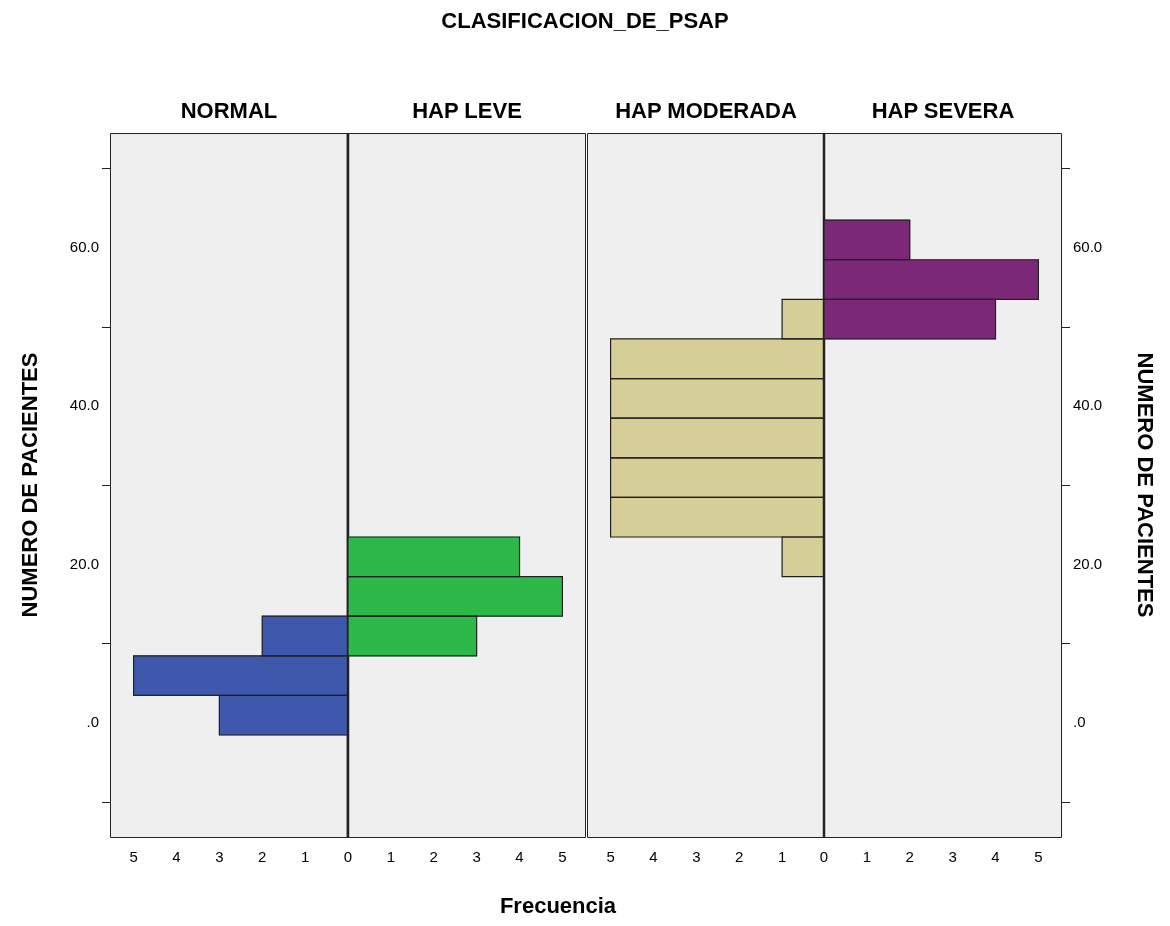 The width and height of the screenshot is (1170, 926). Describe the element at coordinates (706, 110) in the screenshot. I see `chart-title: HAP MODERADA` at that location.